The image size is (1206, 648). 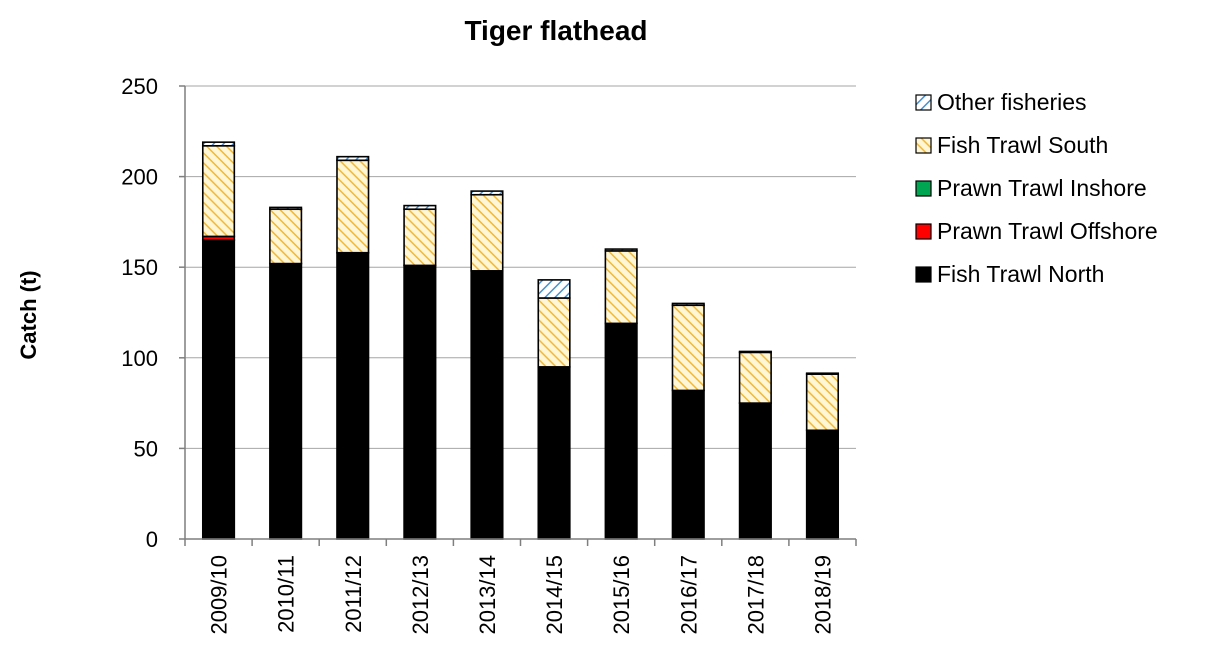 What do you see at coordinates (420, 595) in the screenshot?
I see `x-tick-label-2012-13: 2012/13` at bounding box center [420, 595].